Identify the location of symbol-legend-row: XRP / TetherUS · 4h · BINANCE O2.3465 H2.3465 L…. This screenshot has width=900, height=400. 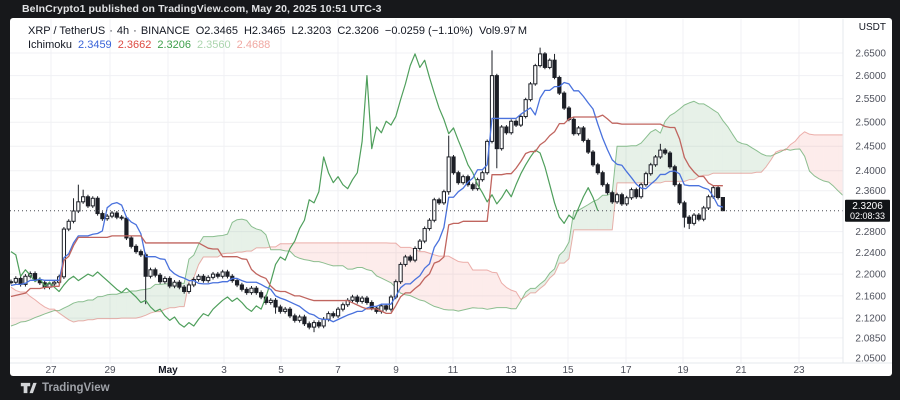
(280, 31).